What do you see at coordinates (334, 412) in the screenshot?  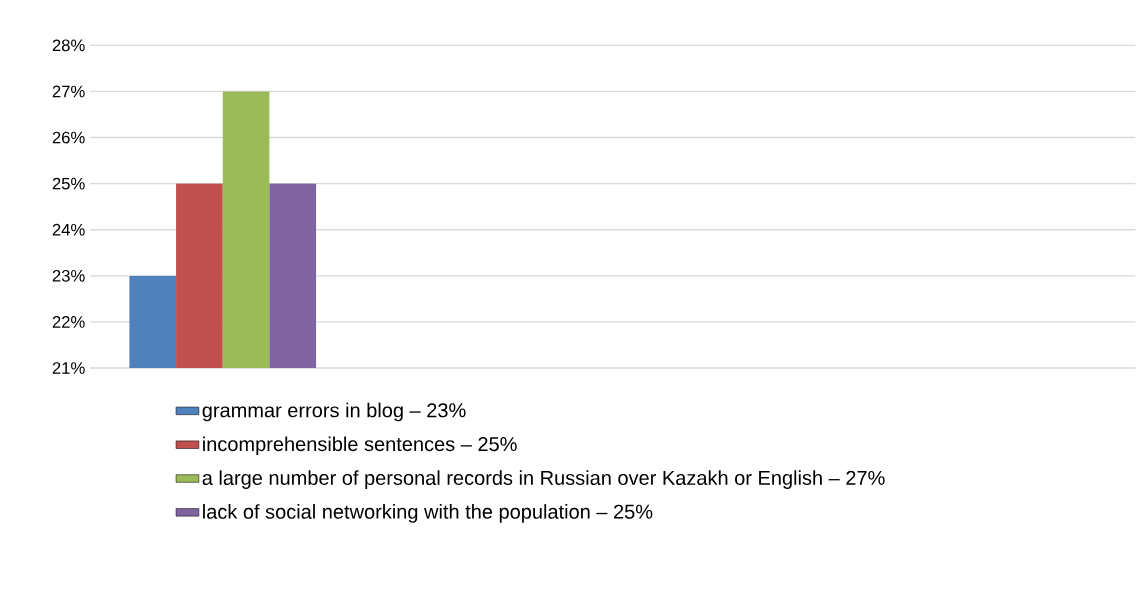 I see `legend-label: grammar errors in blog – 23%` at bounding box center [334, 412].